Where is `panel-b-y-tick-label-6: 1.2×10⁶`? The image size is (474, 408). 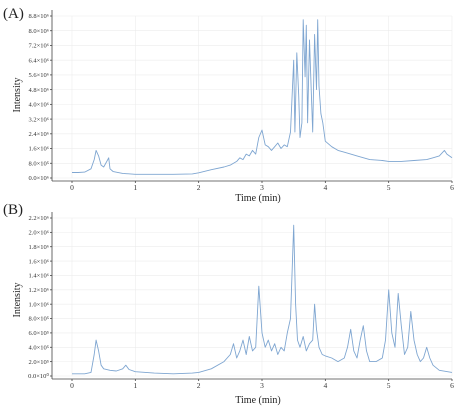 panel-b-y-tick-label-6: 1.2×10⁶ is located at coordinates (38, 290).